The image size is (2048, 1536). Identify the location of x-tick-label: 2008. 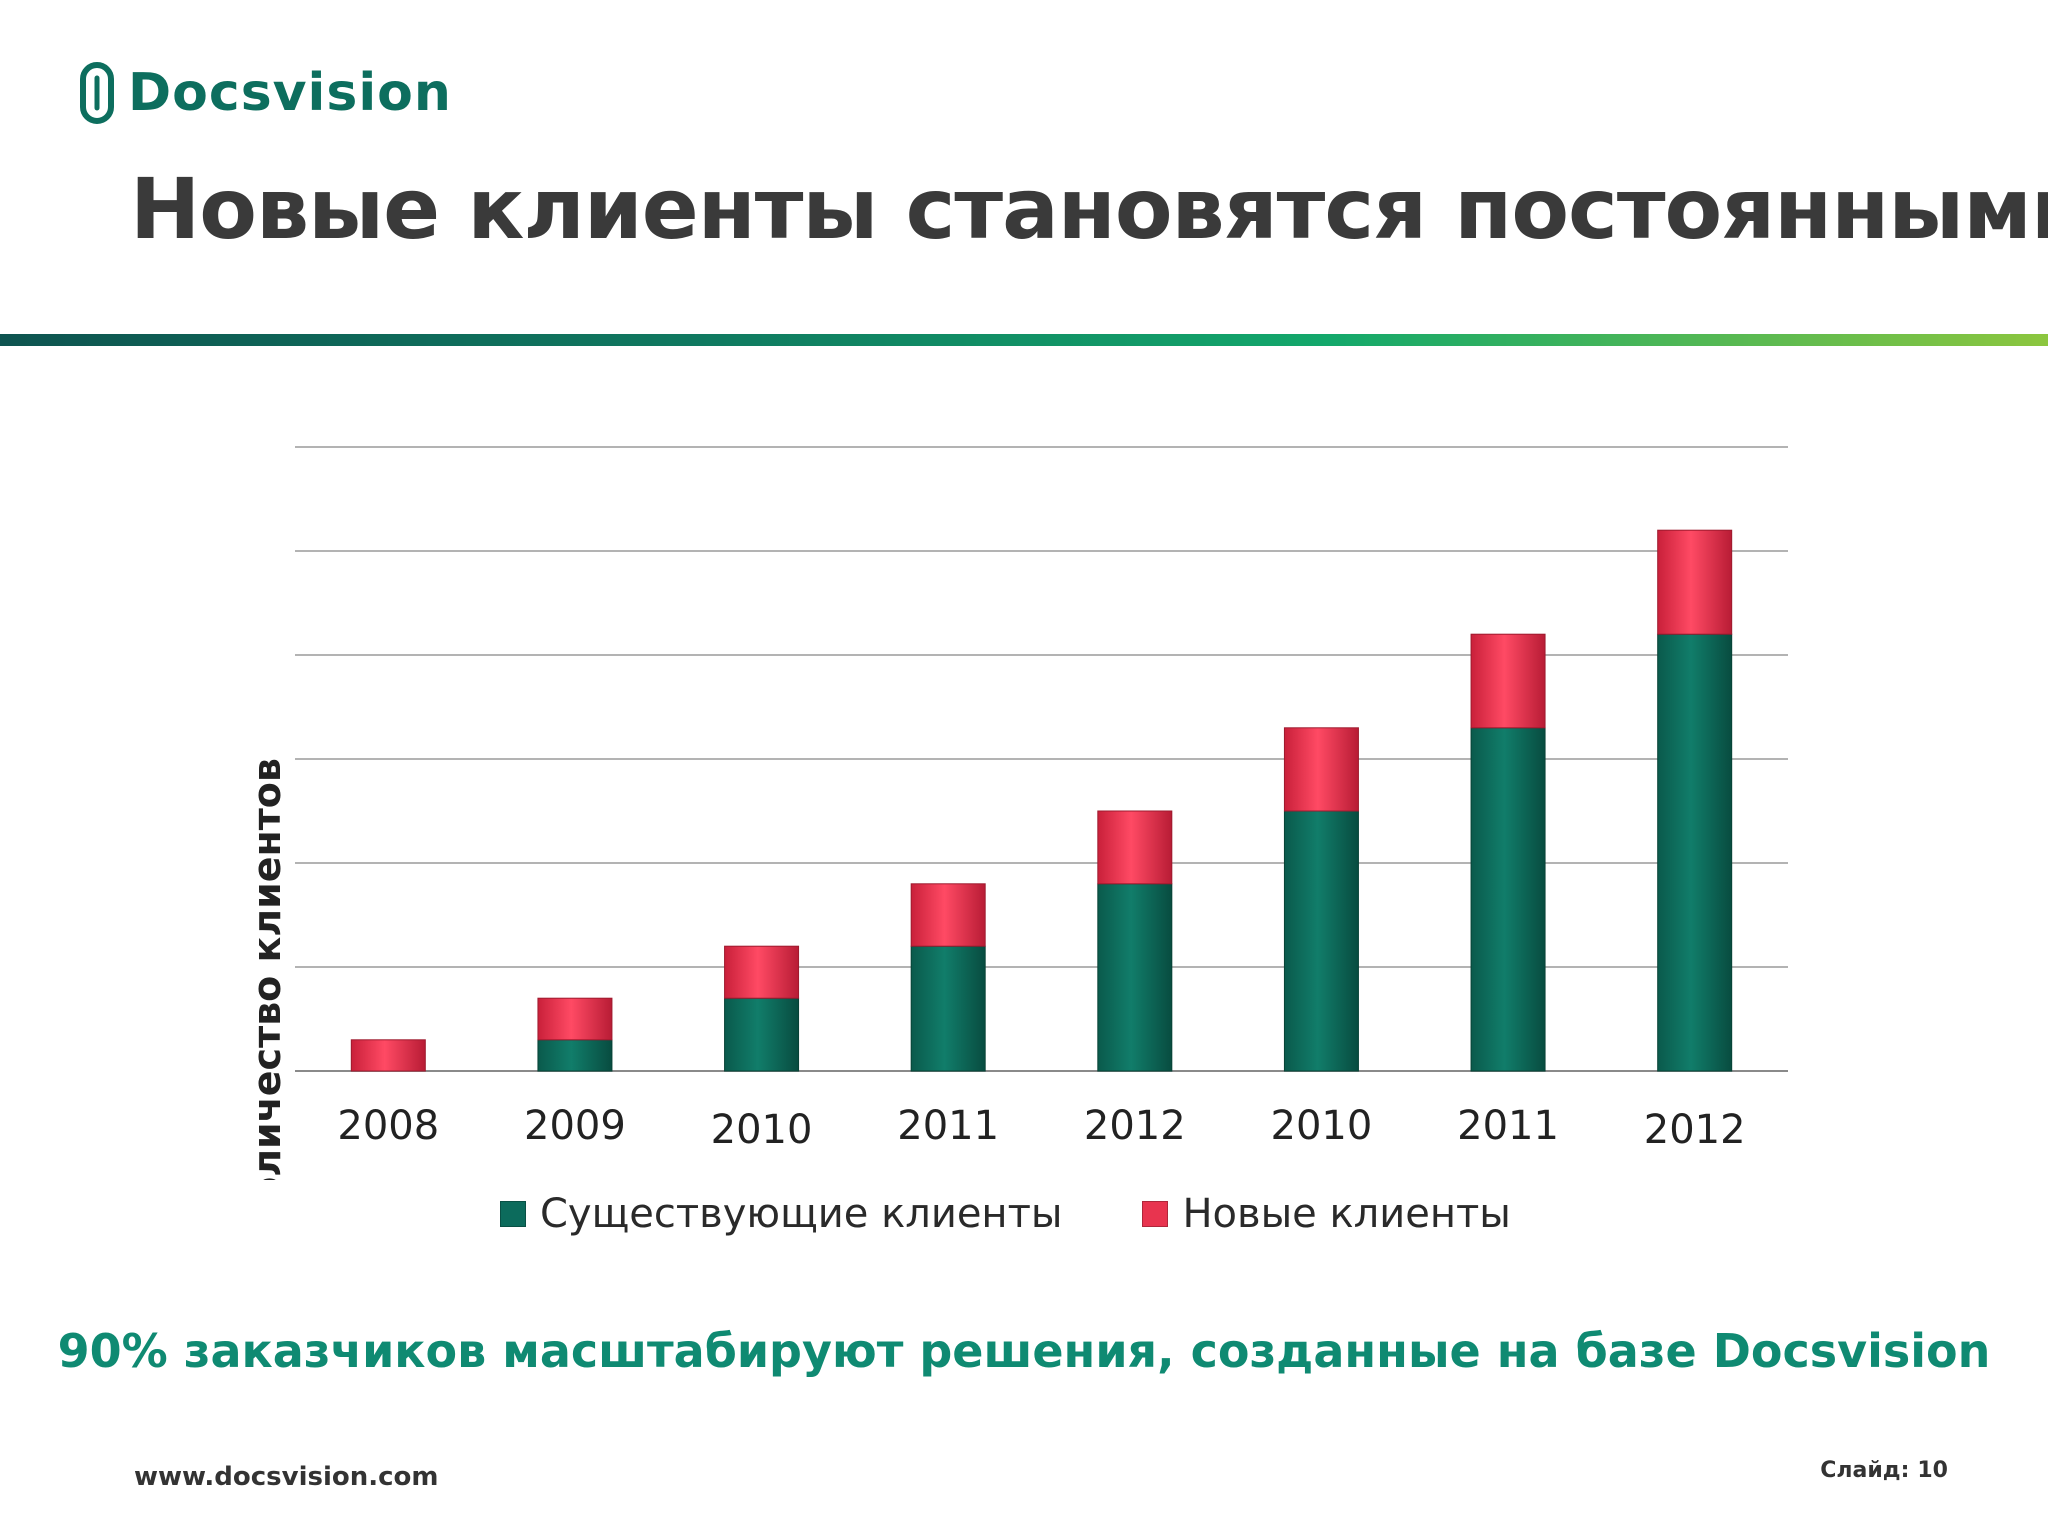
(388, 1126).